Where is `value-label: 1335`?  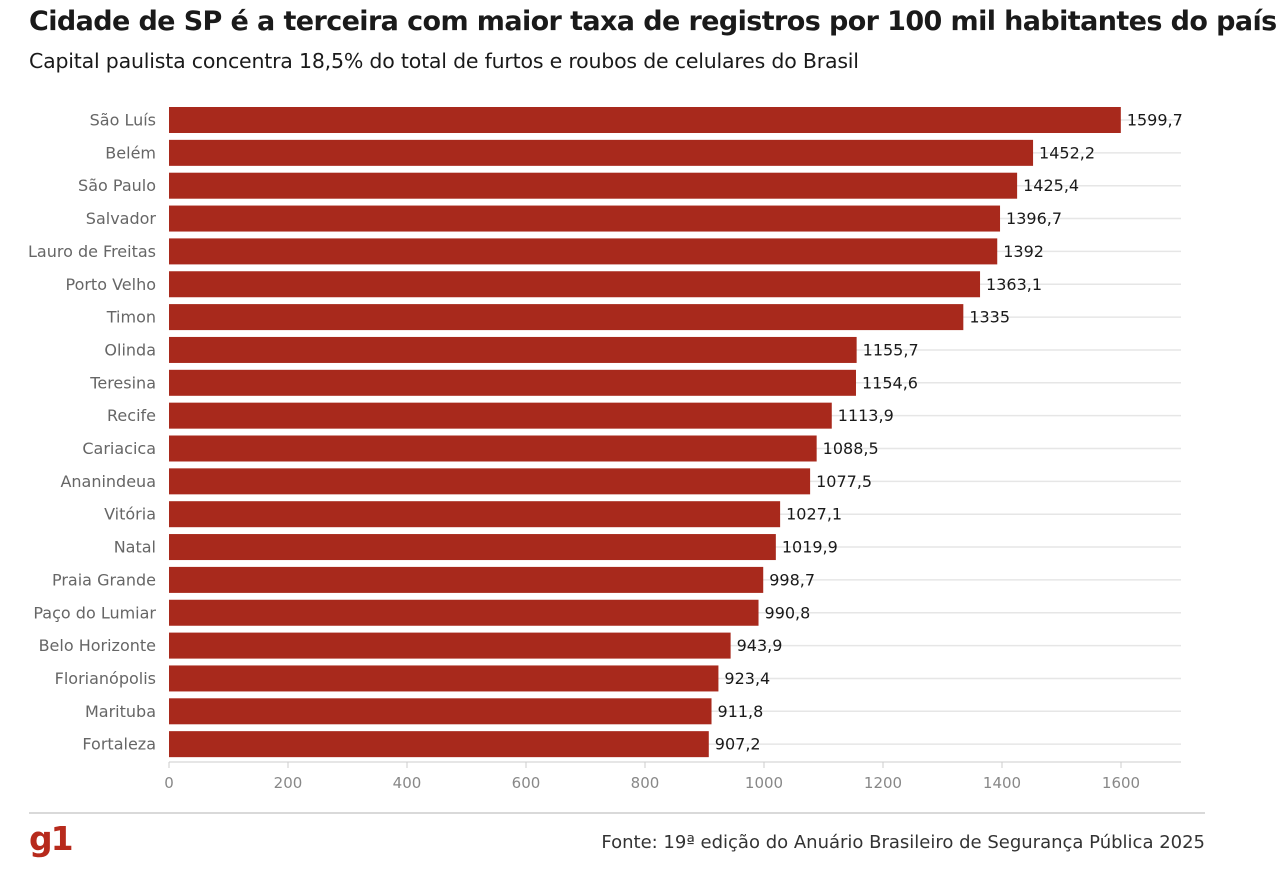
value-label: 1335 is located at coordinates (989, 317).